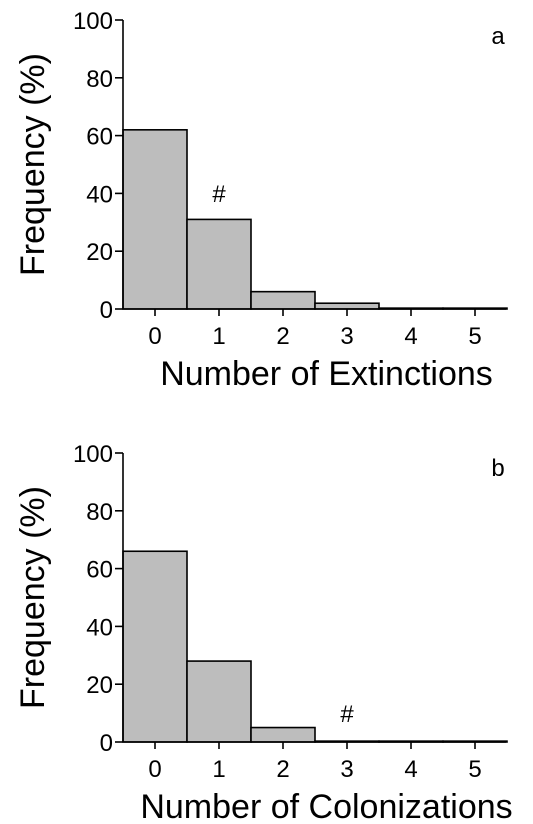 The height and width of the screenshot is (824, 533). What do you see at coordinates (326, 806) in the screenshot?
I see `x-axis-label: Number of Colonizations` at bounding box center [326, 806].